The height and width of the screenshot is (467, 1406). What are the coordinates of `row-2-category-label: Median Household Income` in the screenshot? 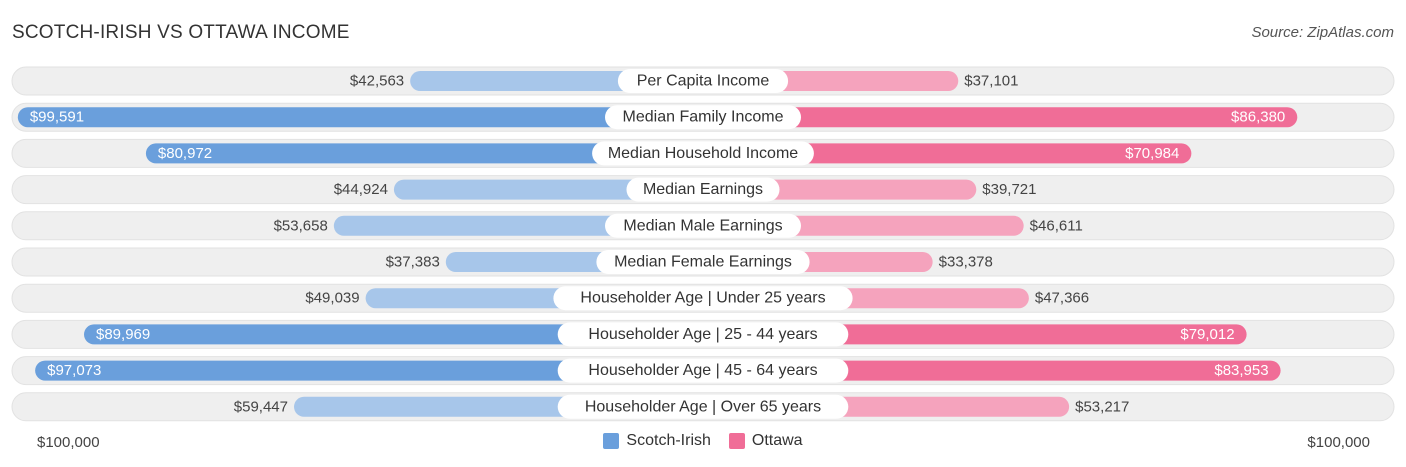 It's located at (703, 153).